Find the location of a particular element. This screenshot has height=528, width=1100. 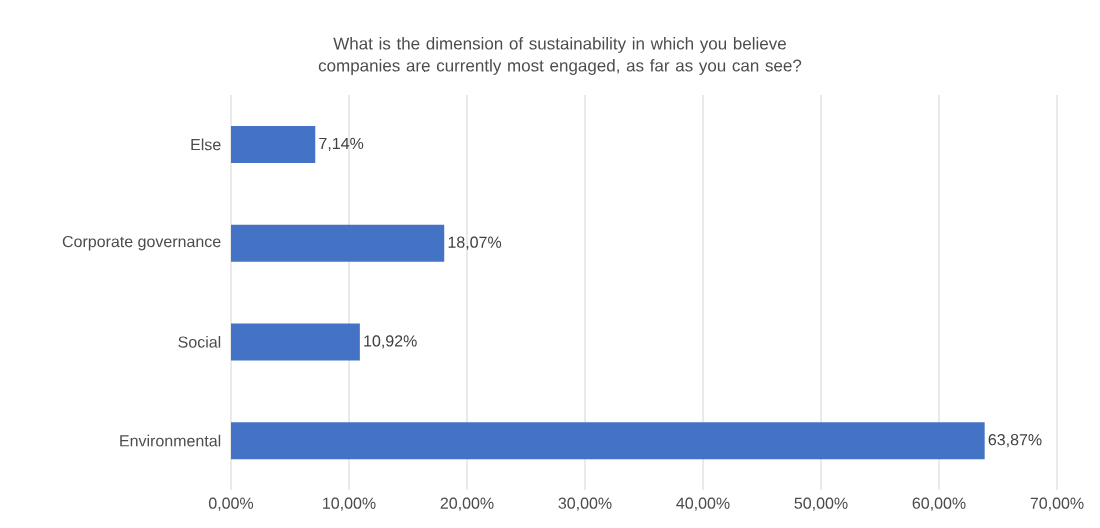

y-tick-label: Environmental is located at coordinates (170, 440).